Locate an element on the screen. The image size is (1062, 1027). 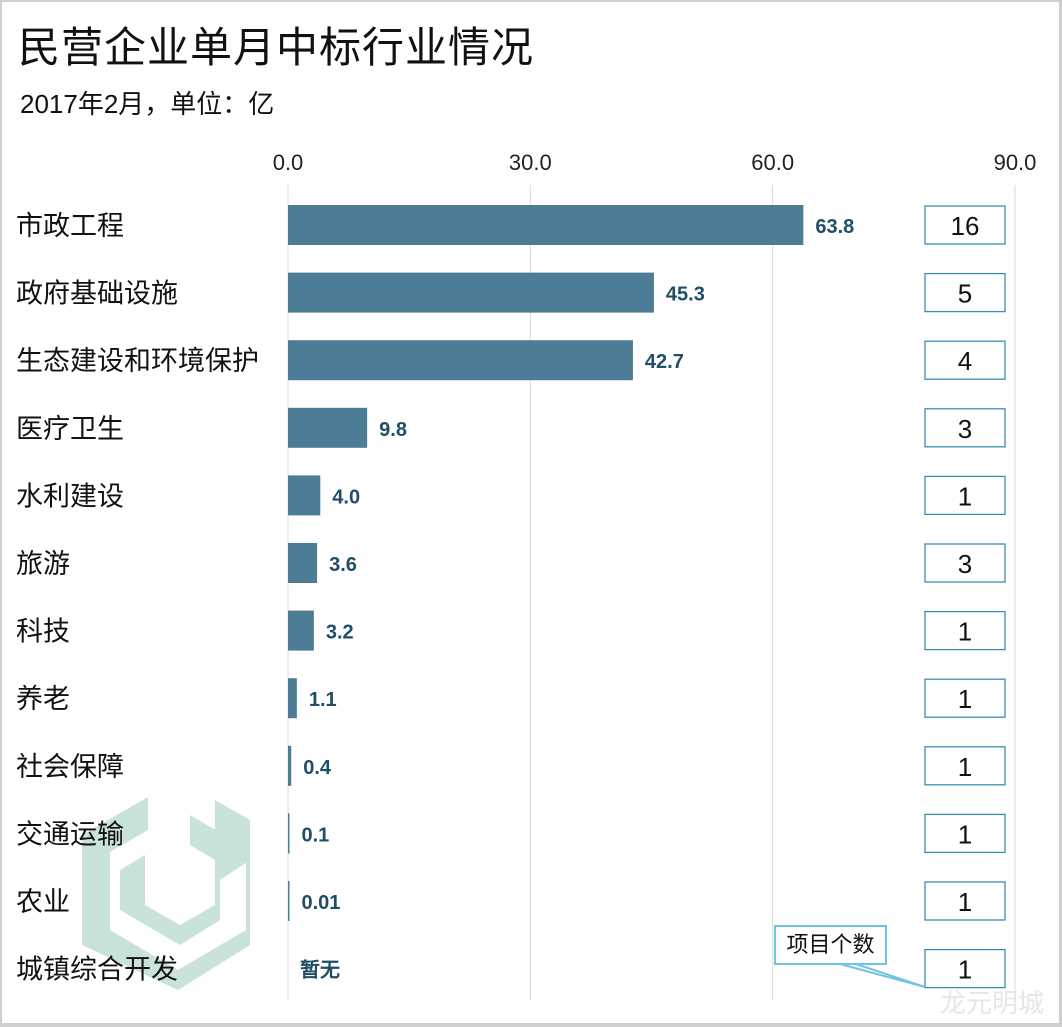
chart-subtitle: 2017年2月，单位：亿 is located at coordinates (147, 104).